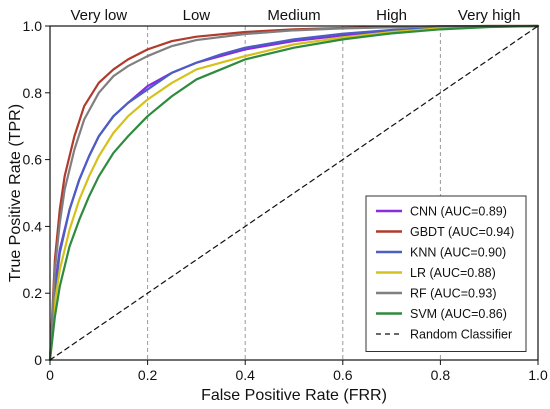 Image resolution: width=550 pixels, height=409 pixels. Describe the element at coordinates (489, 15) in the screenshot. I see `region-label: Very high` at that location.